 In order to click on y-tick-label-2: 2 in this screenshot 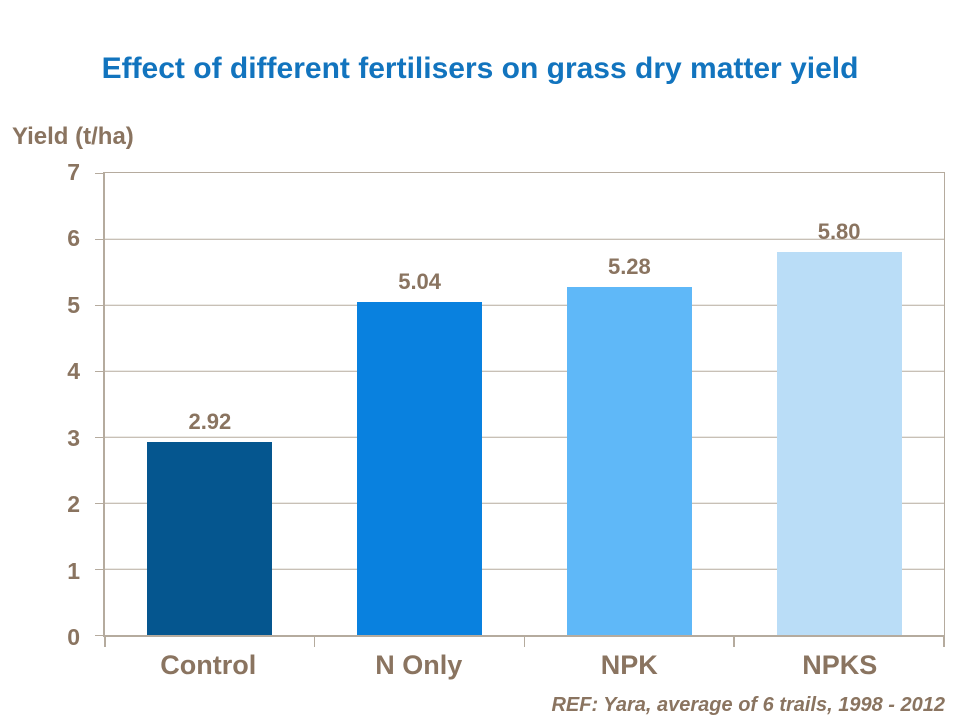, I will do `click(73, 504)`.